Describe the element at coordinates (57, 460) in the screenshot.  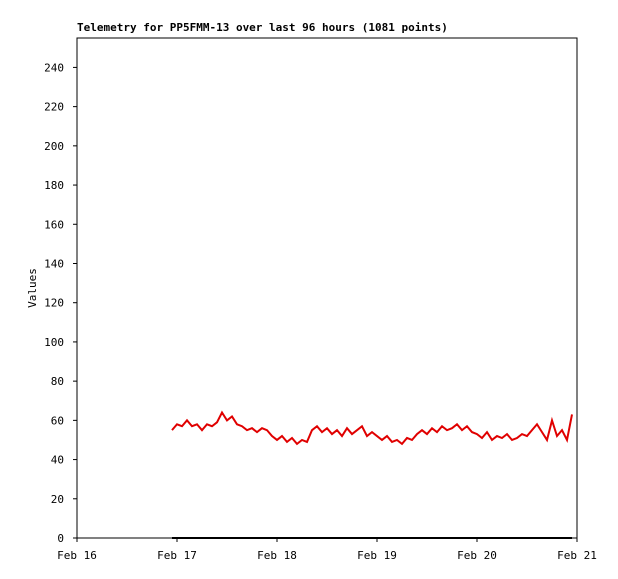
I see `y-tick-label: 40` at that location.